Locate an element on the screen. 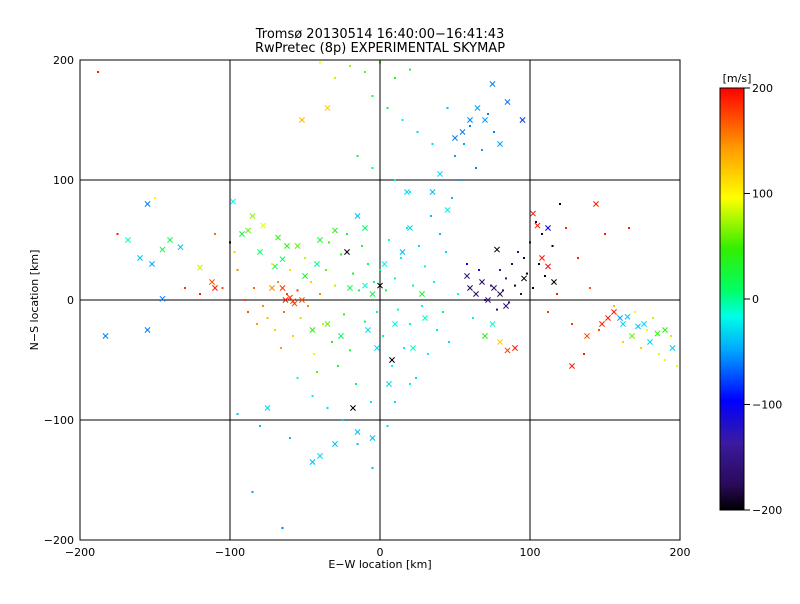  colorbar is located at coordinates (732, 299).